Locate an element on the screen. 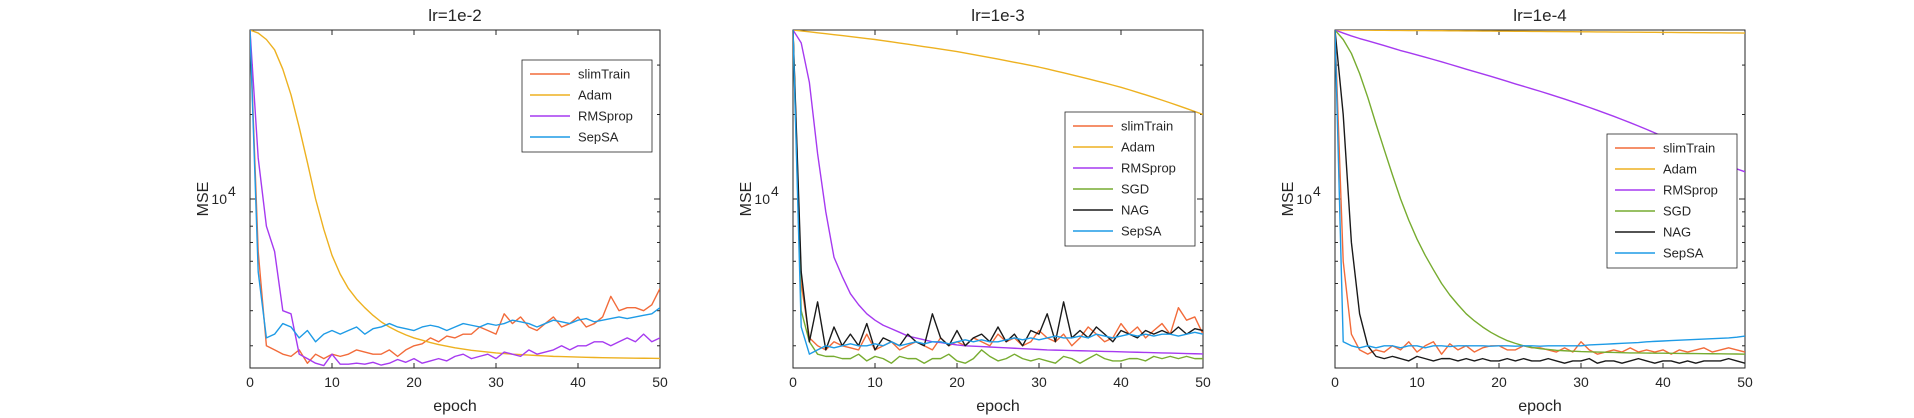  chart-title-2: lr=1e-3 is located at coordinates (997, 15).